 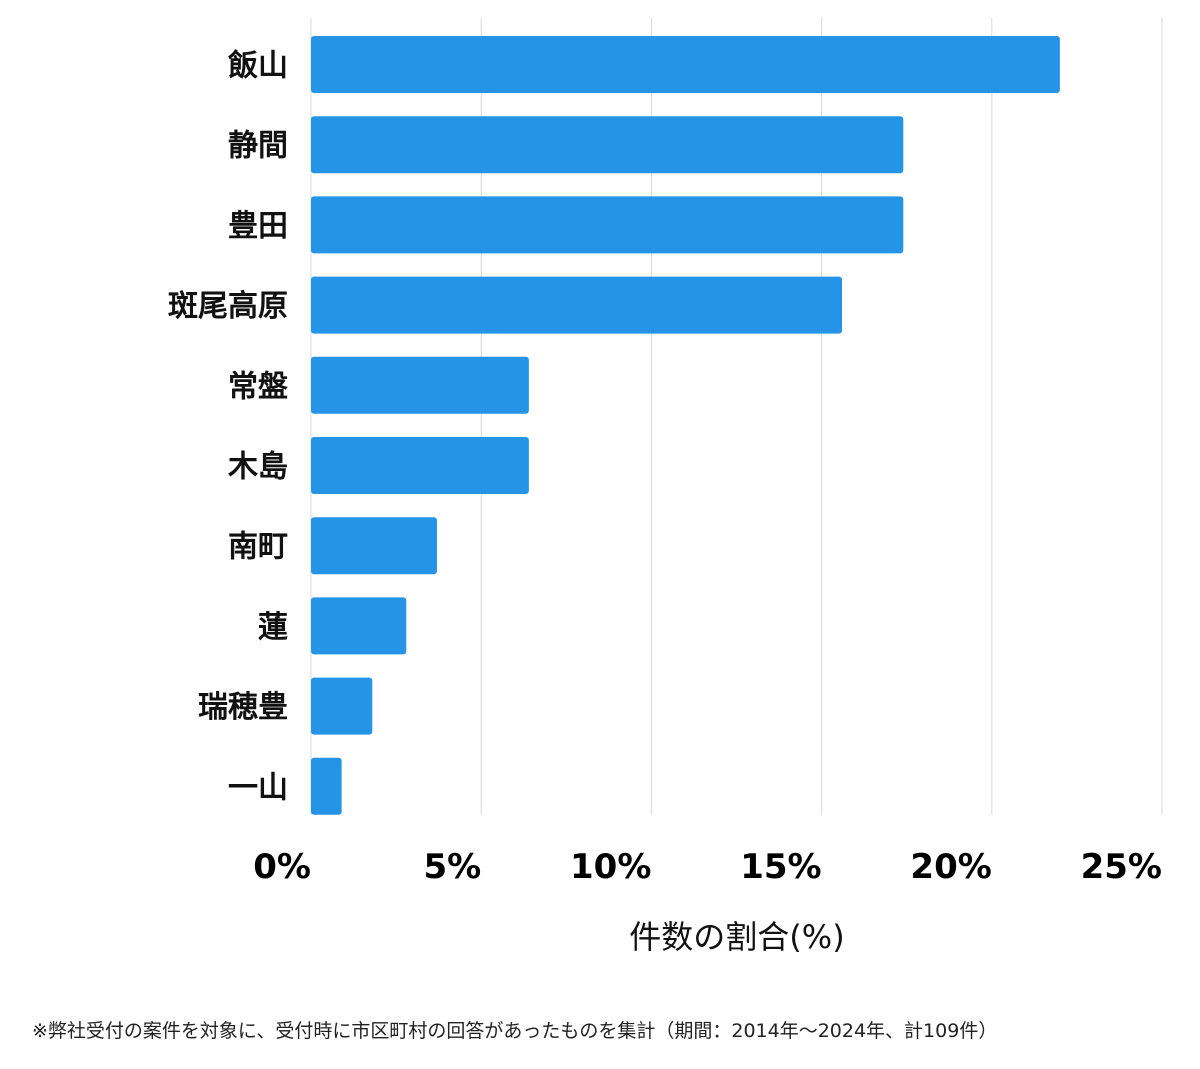 What do you see at coordinates (258, 146) in the screenshot?
I see `category-label: 静間` at bounding box center [258, 146].